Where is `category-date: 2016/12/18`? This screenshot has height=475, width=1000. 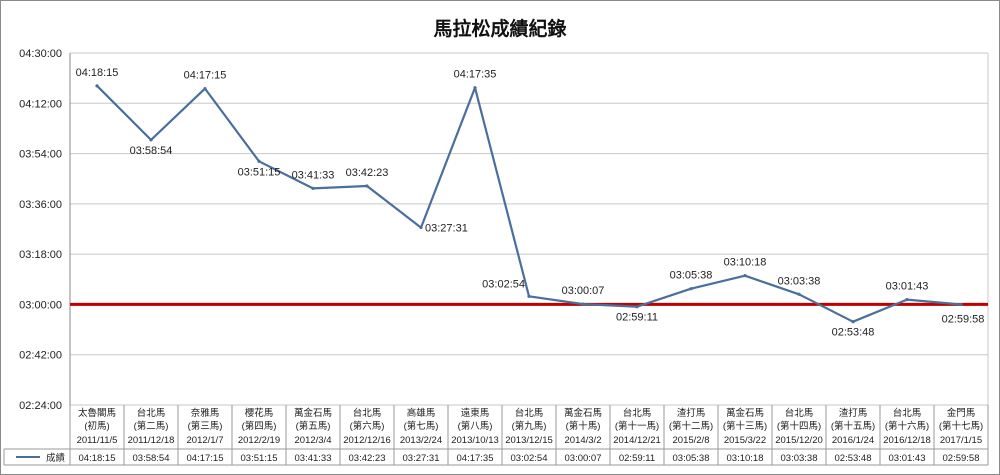
category-date: 2016/12/18 is located at coordinates (907, 440).